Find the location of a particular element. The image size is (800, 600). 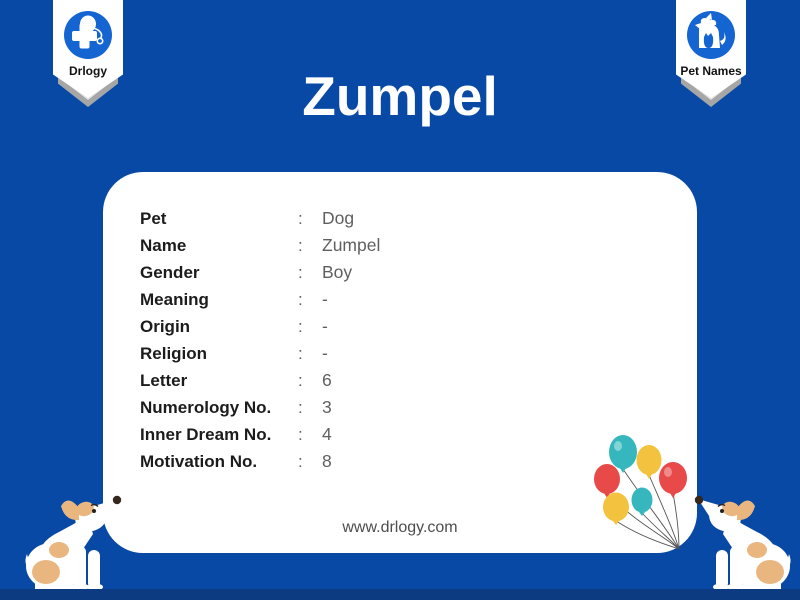

info-row: Numerology No. : 3 is located at coordinates (260, 410).